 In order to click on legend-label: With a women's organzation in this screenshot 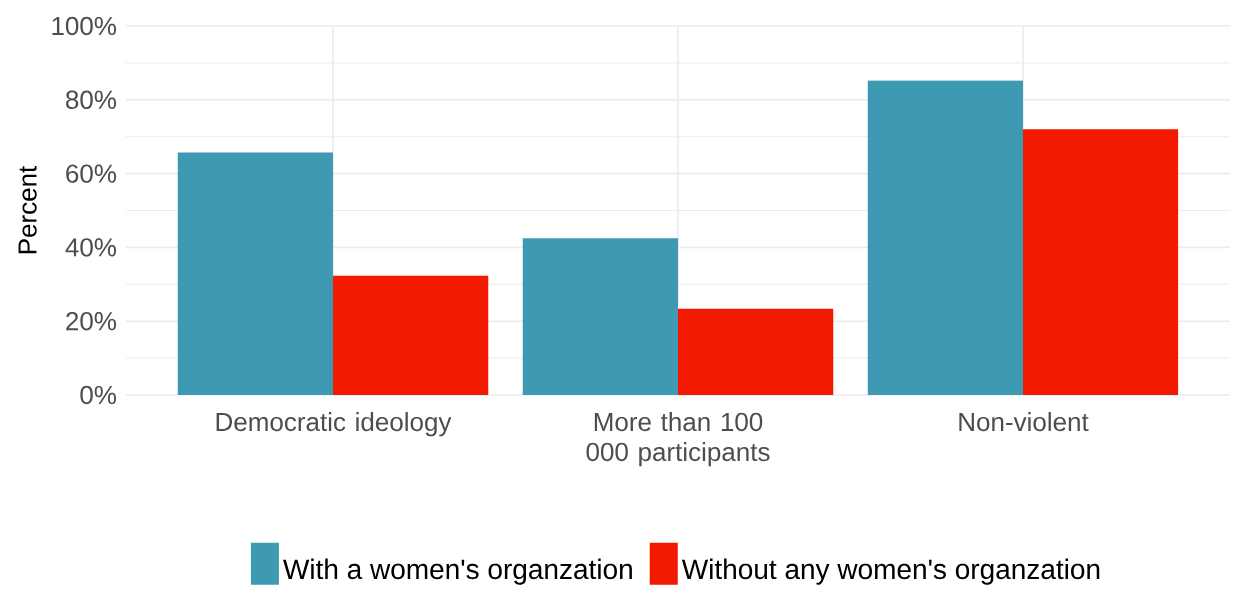, I will do `click(457, 571)`.